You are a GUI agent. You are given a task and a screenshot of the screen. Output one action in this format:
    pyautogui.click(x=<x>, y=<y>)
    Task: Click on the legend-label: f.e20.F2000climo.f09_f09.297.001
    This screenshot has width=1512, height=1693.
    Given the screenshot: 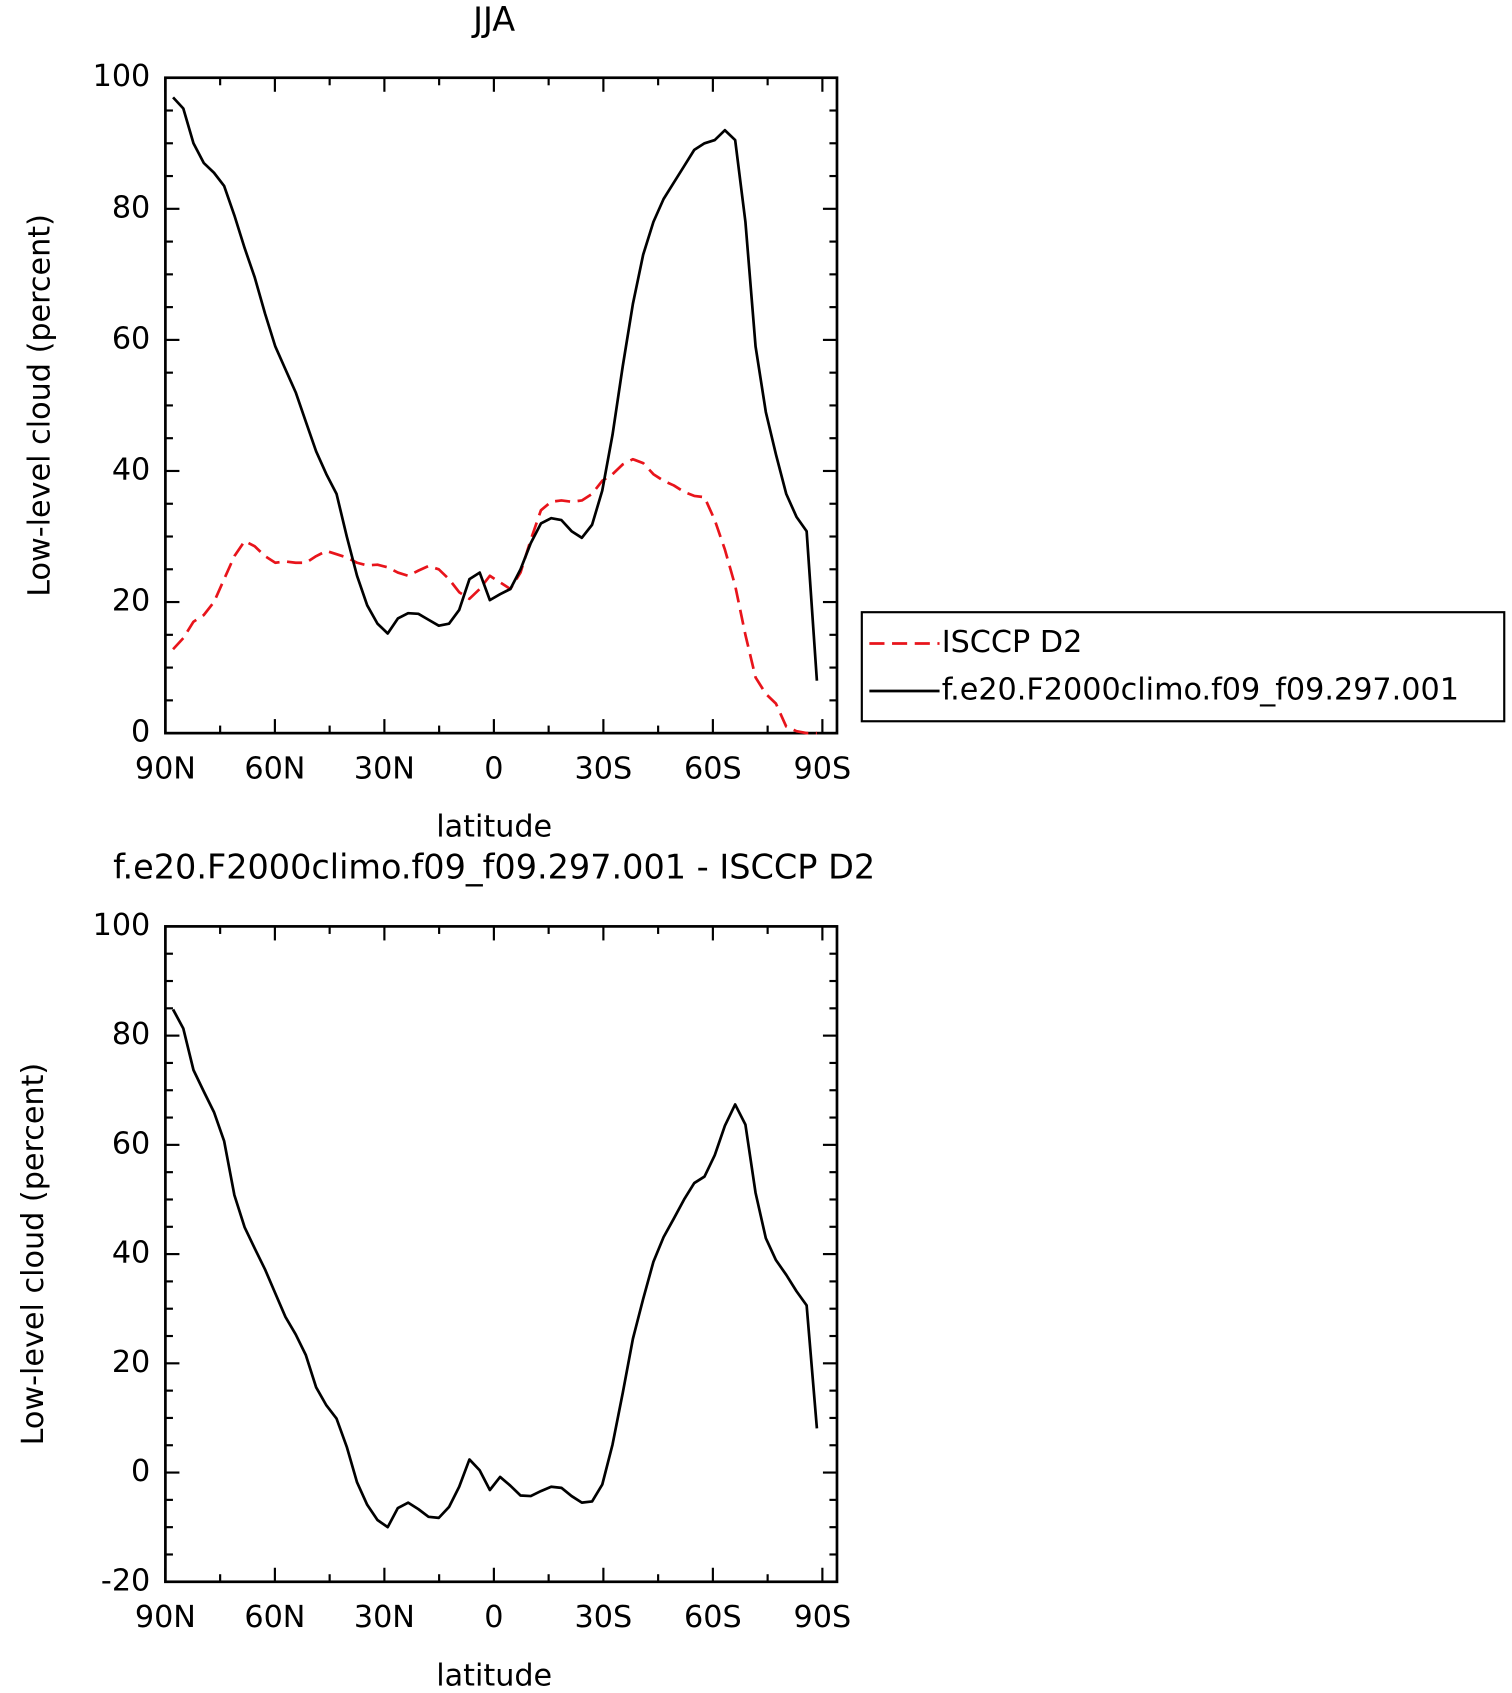 What is the action you would take?
    pyautogui.click(x=1200, y=690)
    